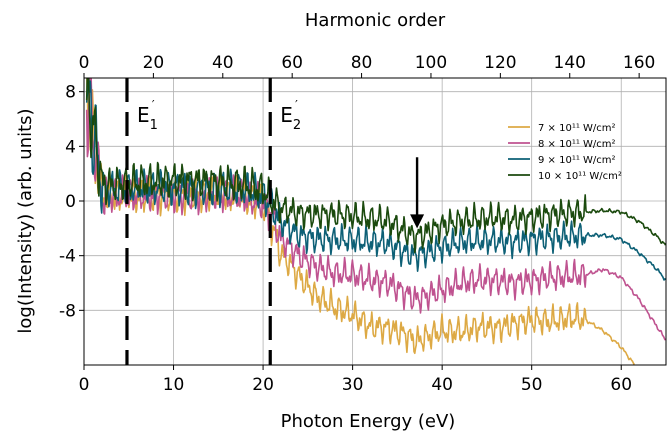 This screenshot has height=434, width=670. Describe the element at coordinates (500, 63) in the screenshot. I see `top-tick-label: 120` at that location.